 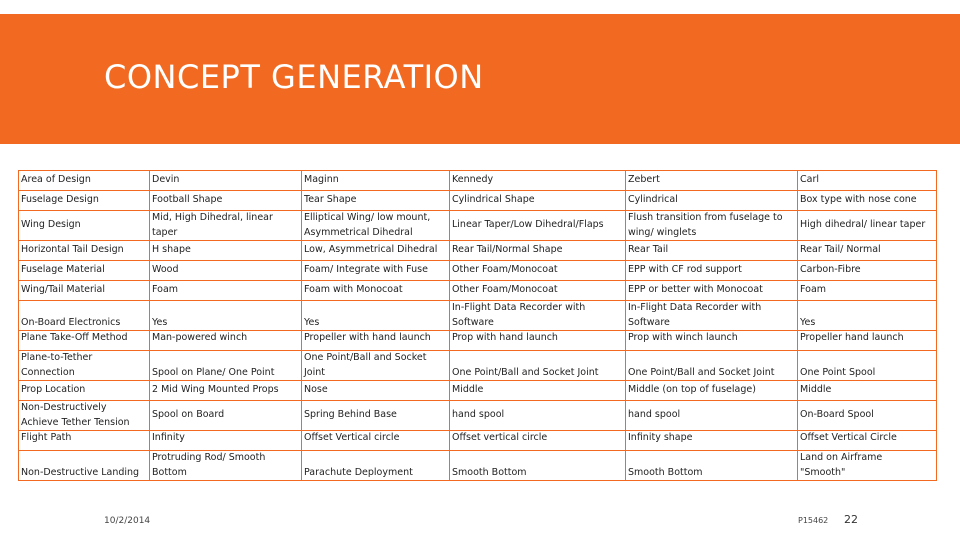 What do you see at coordinates (701, 372) in the screenshot?
I see `cell-text: One Point/Ball and Socket Joint` at bounding box center [701, 372].